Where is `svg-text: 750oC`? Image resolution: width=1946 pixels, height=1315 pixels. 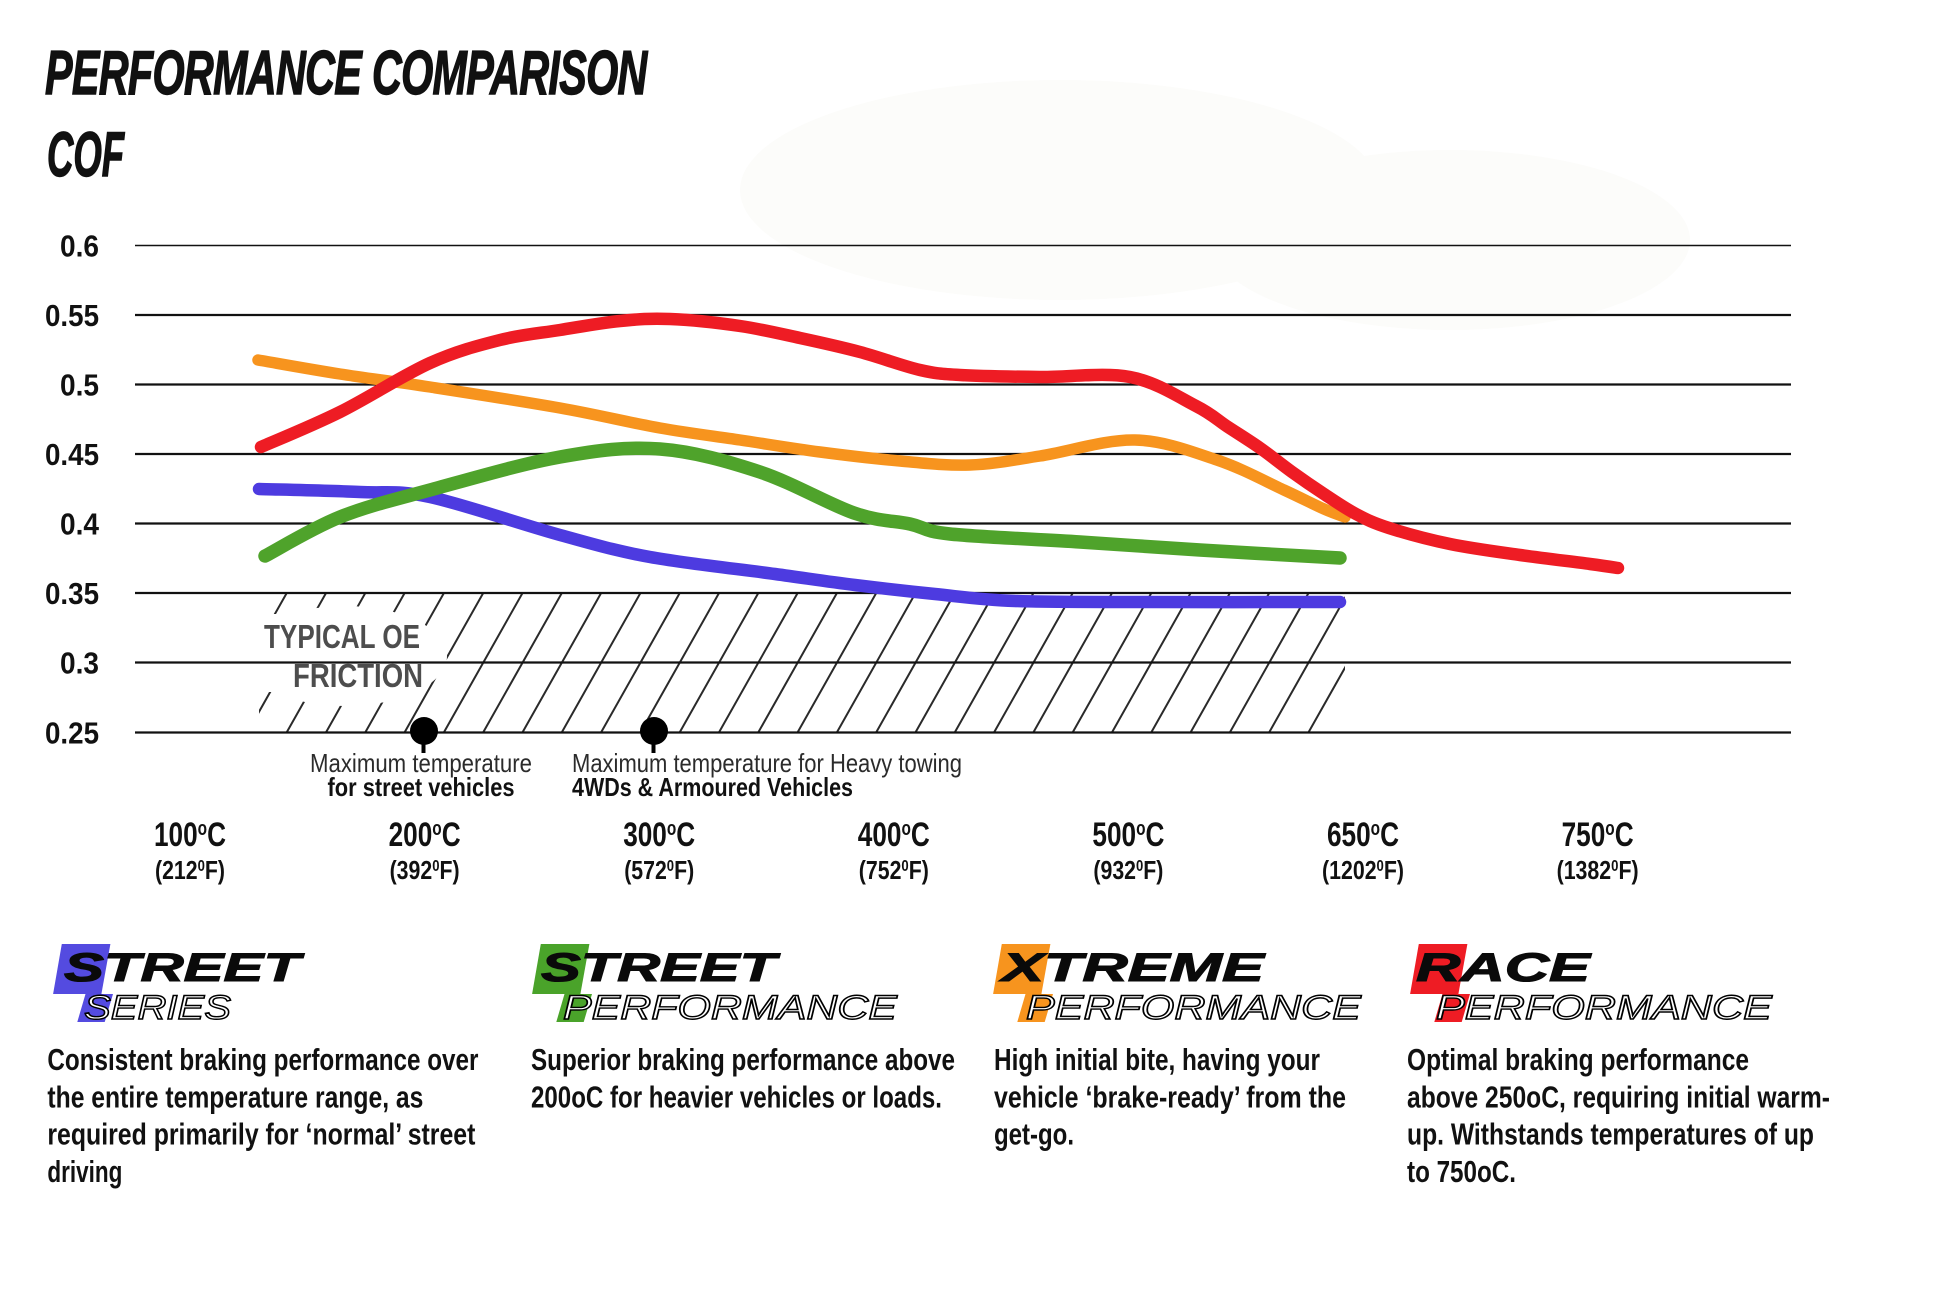 svg-text: 750oC is located at coordinates (1598, 835).